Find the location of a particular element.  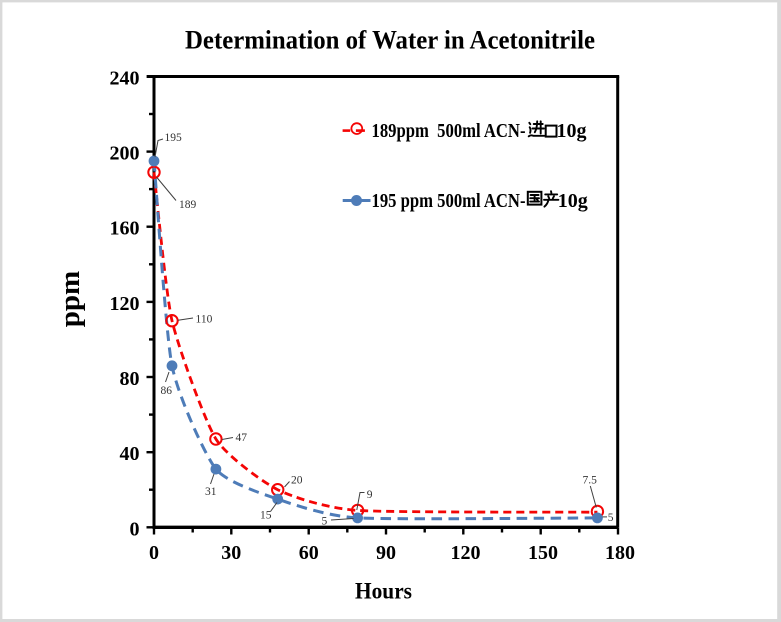

svg-text: 9 is located at coordinates (370, 495).